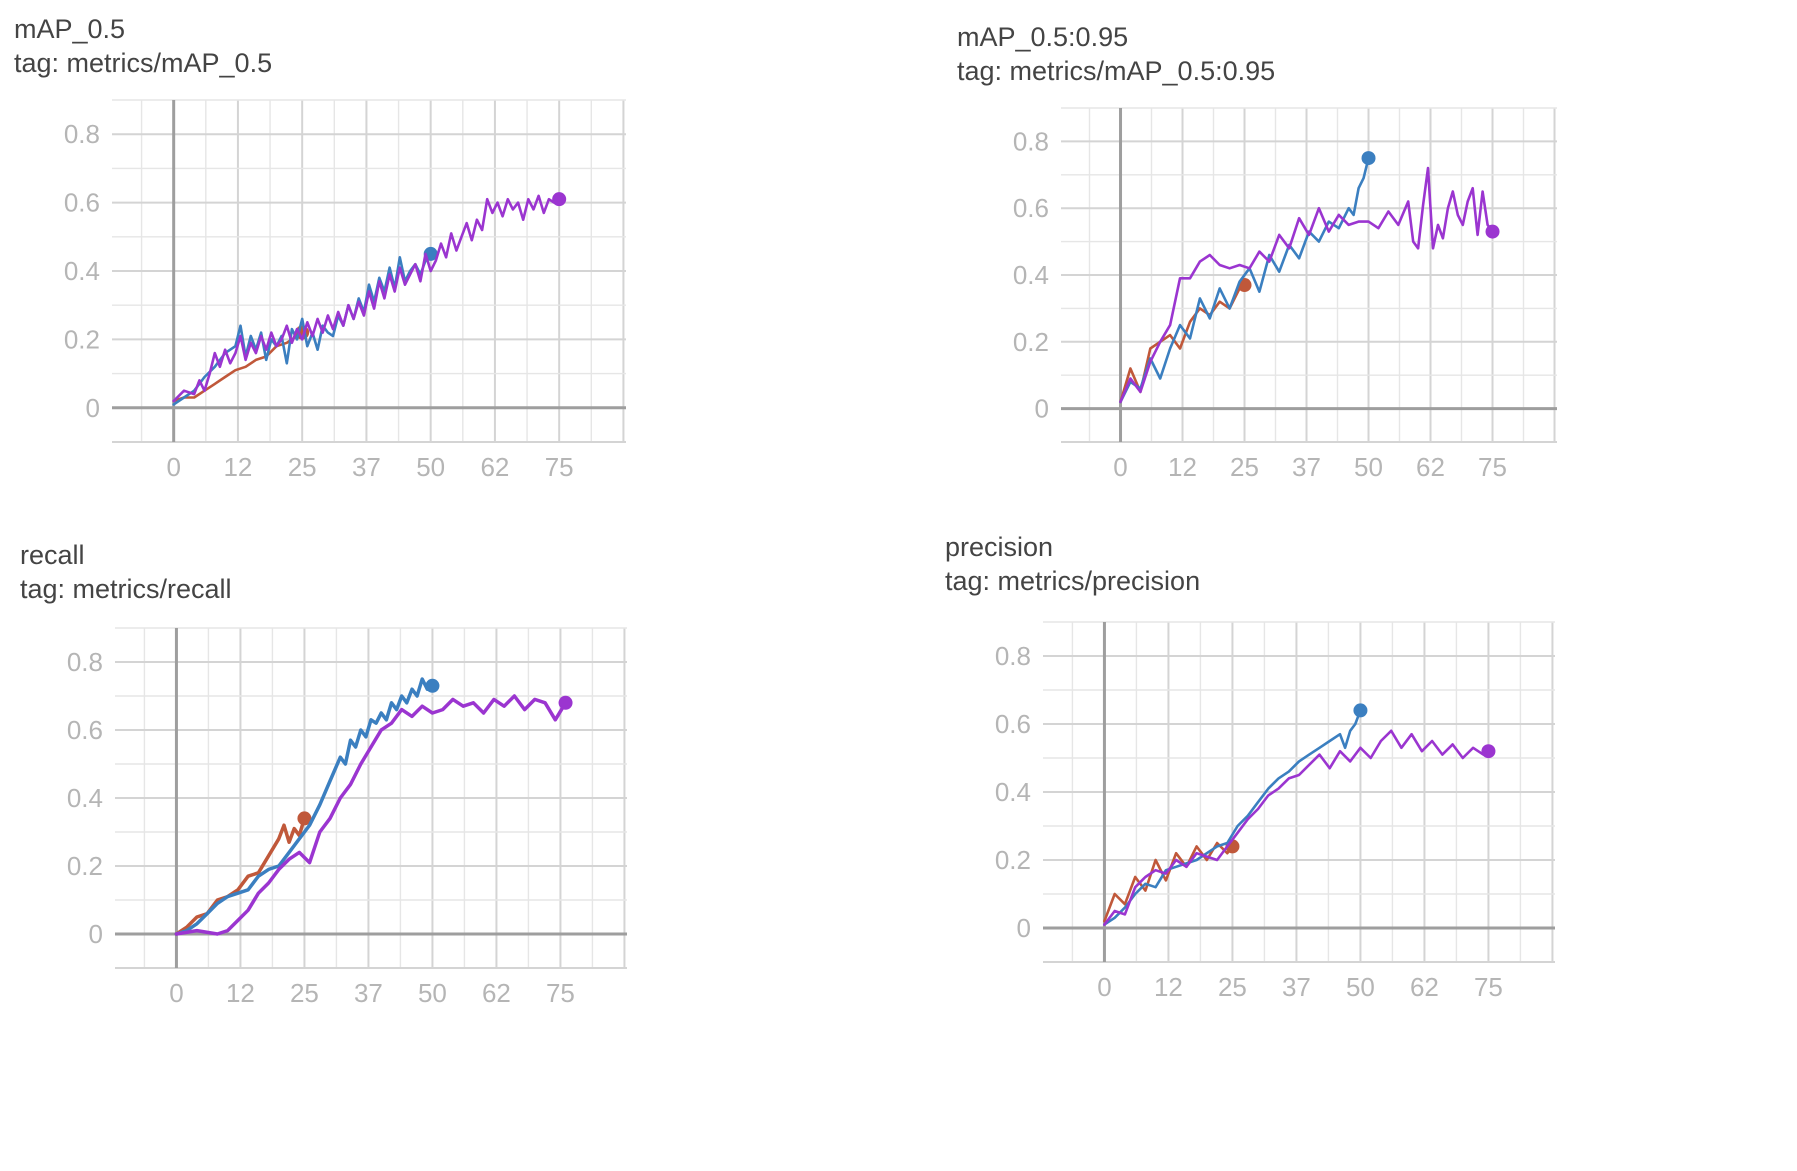 The image size is (1797, 1171). What do you see at coordinates (126, 589) in the screenshot?
I see `chart-tag: tag: metrics/recall` at bounding box center [126, 589].